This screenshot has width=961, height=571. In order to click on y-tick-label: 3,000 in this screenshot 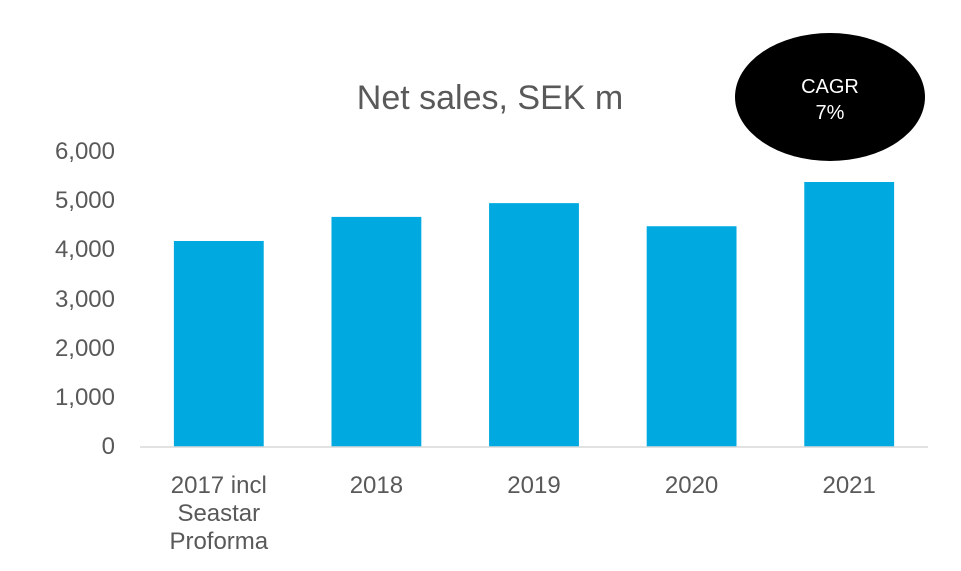, I will do `click(84, 299)`.